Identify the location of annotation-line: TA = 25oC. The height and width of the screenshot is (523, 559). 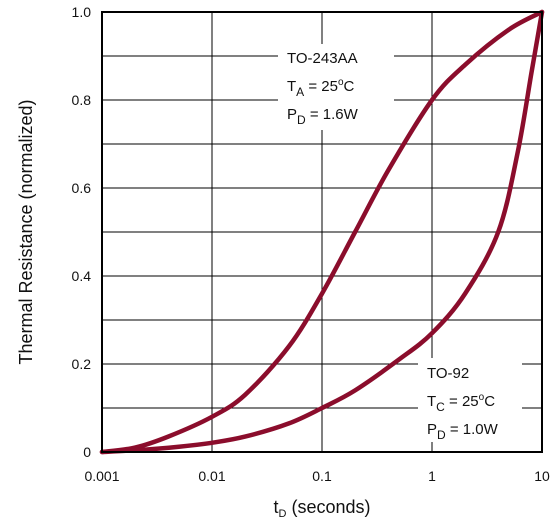
(321, 88).